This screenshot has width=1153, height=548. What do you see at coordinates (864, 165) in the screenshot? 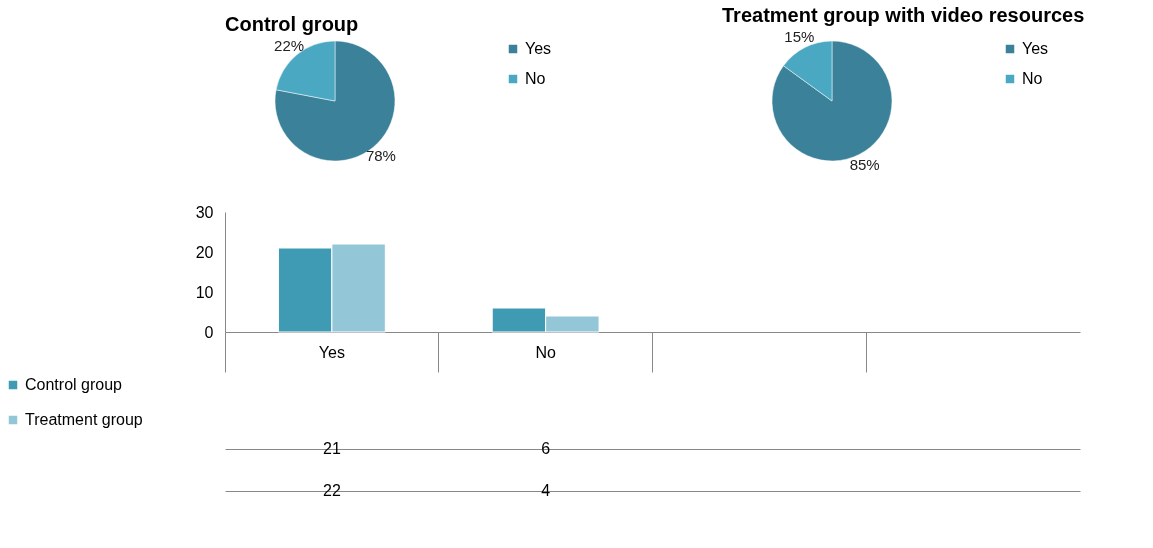
I see `data-label: 85%` at bounding box center [864, 165].